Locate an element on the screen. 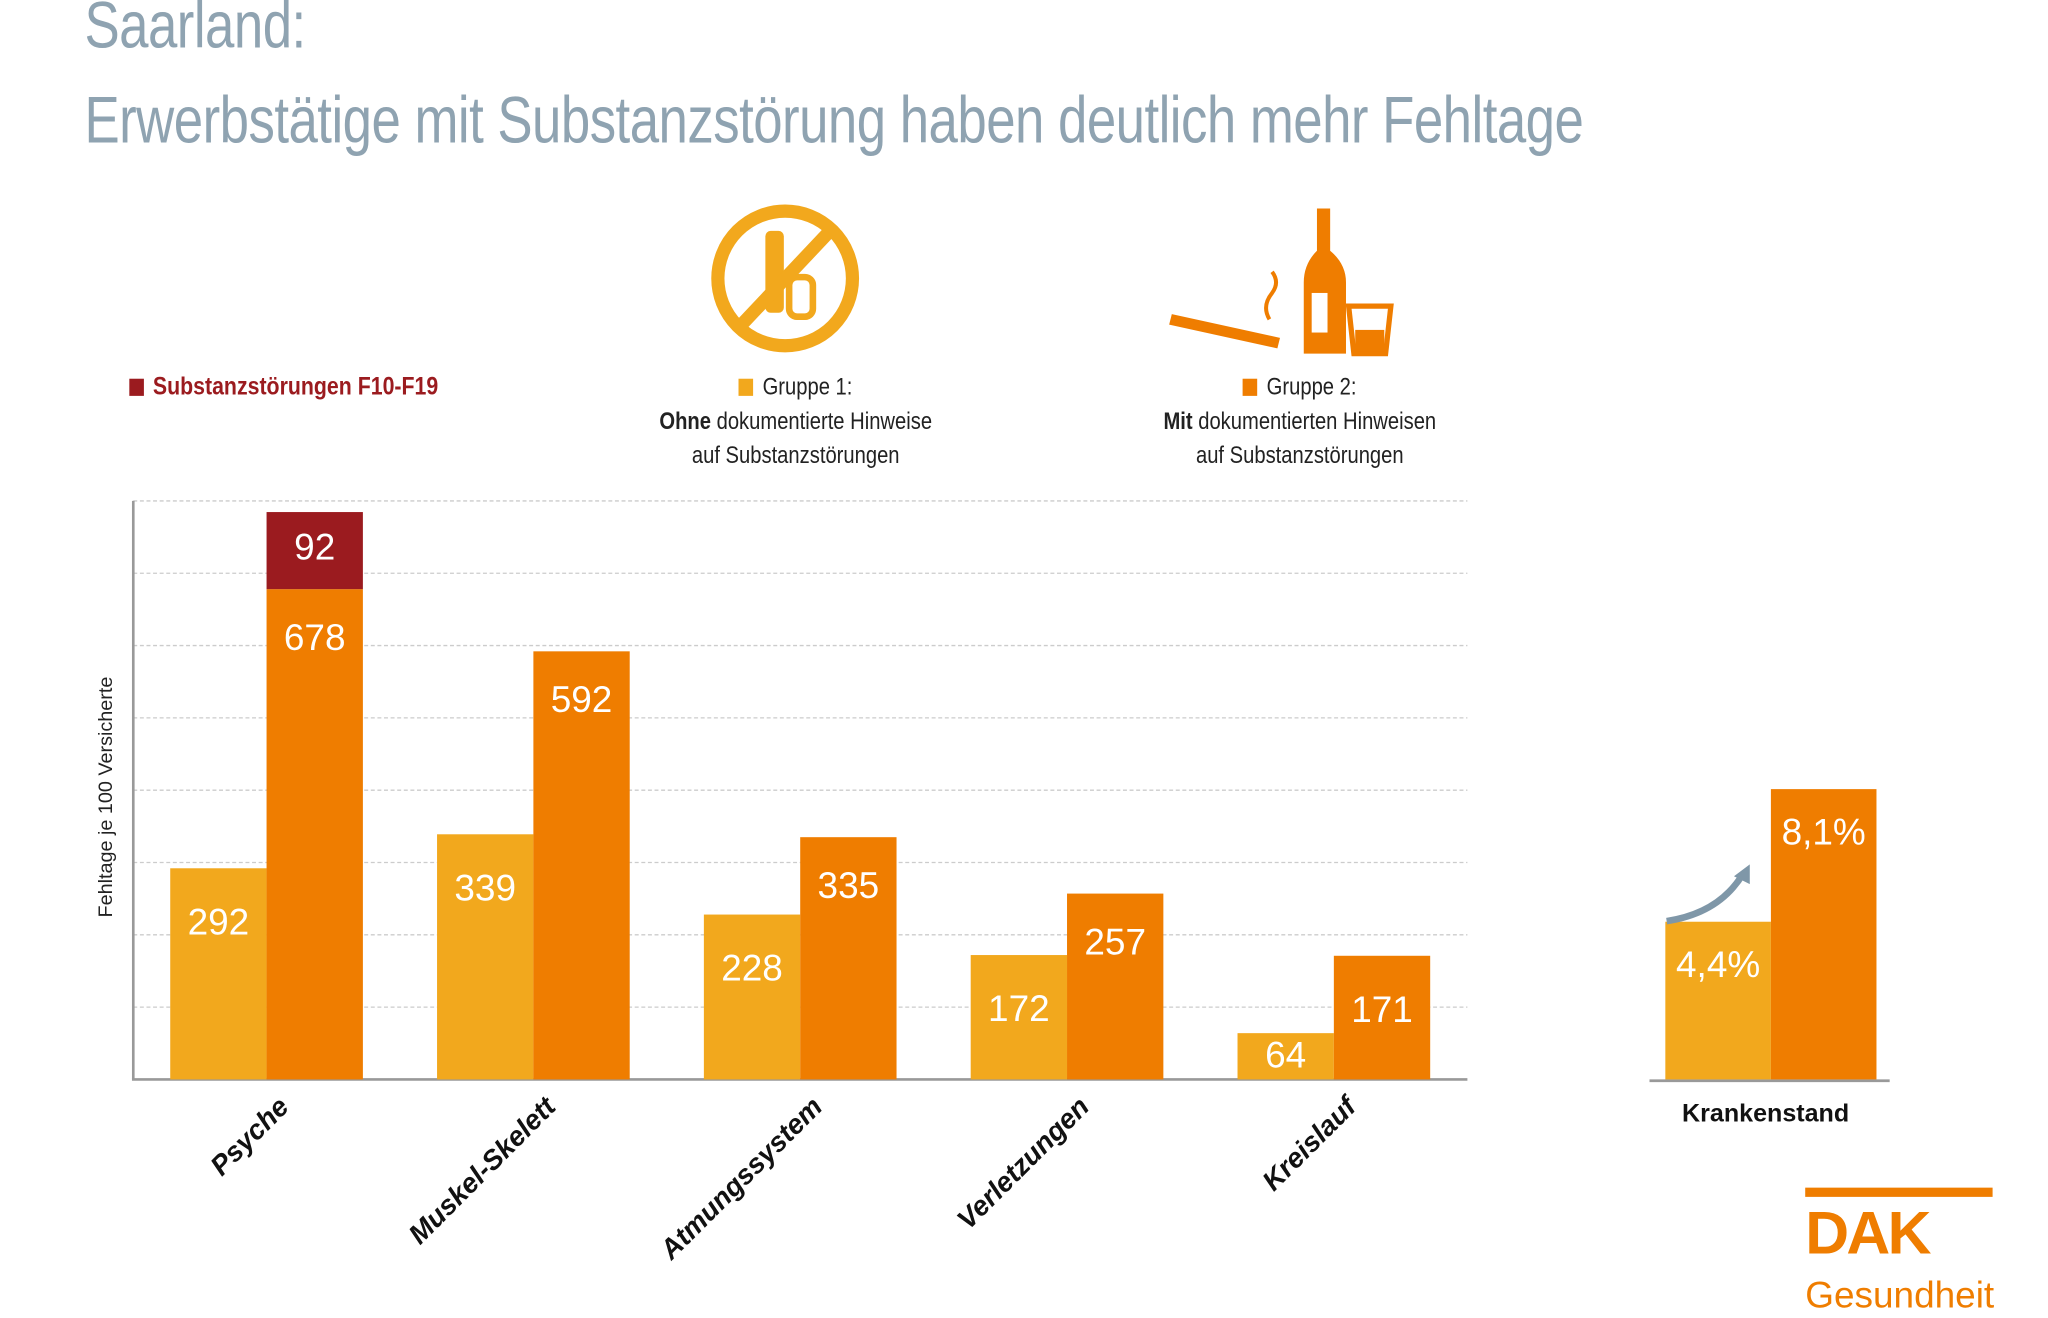 This screenshot has height=1318, width=2048. category-label: Krankenstand is located at coordinates (1765, 1114).